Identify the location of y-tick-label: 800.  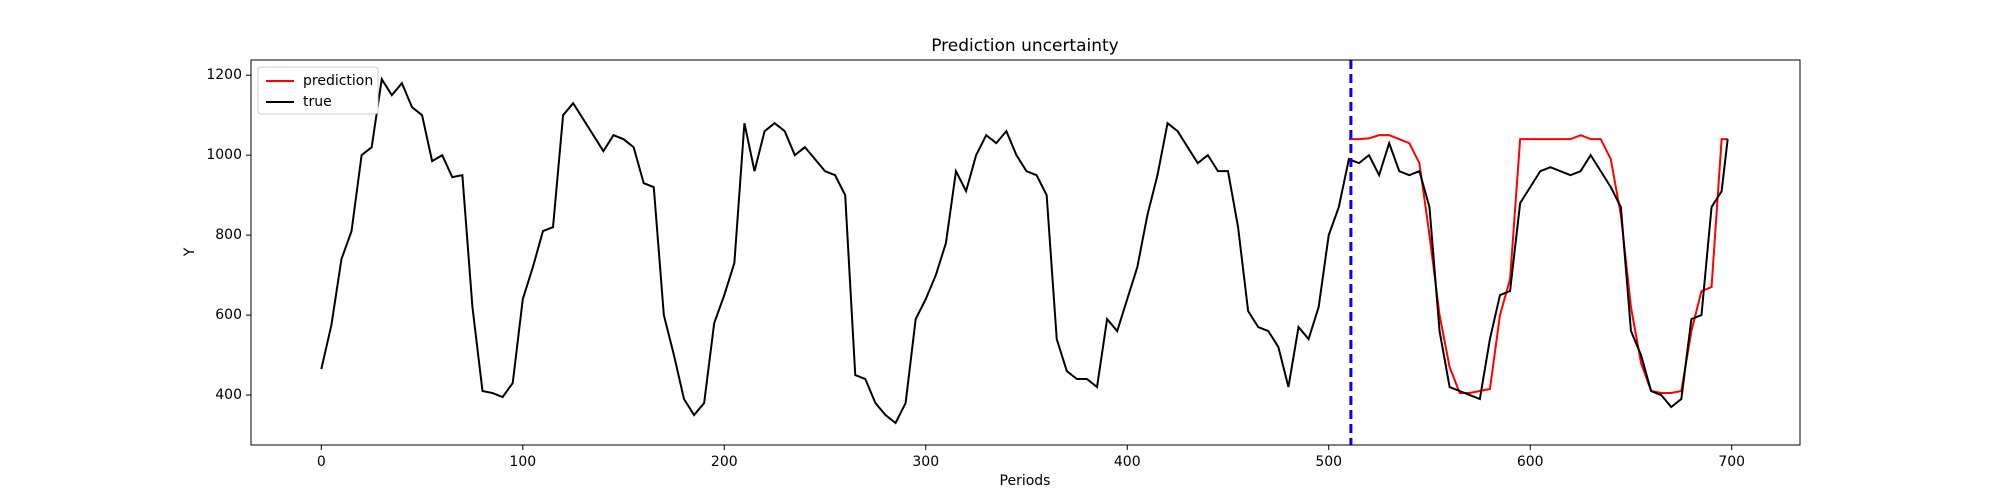
(228, 235).